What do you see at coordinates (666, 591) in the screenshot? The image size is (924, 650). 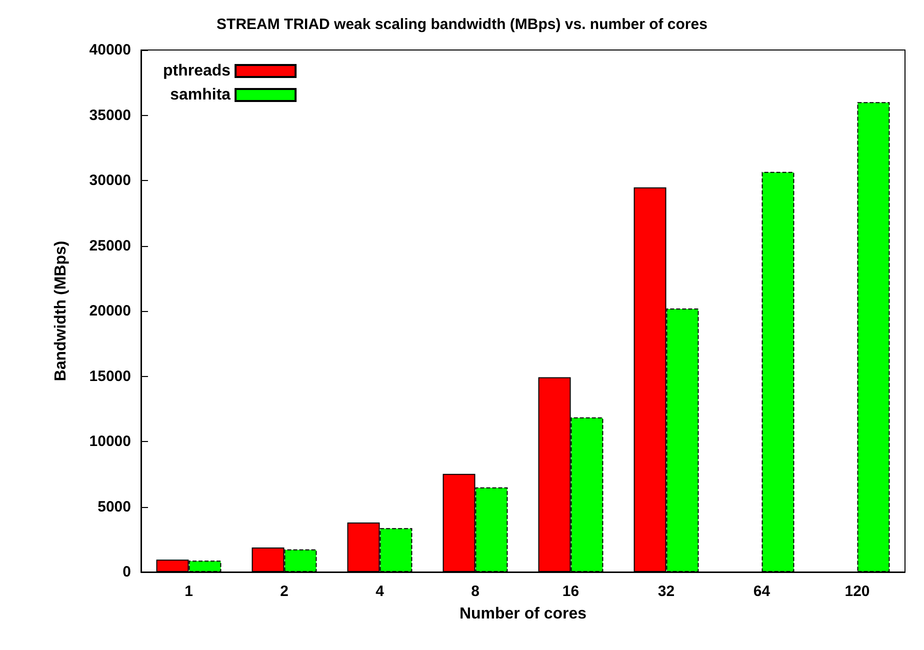 I see `x-tick-label: 32` at bounding box center [666, 591].